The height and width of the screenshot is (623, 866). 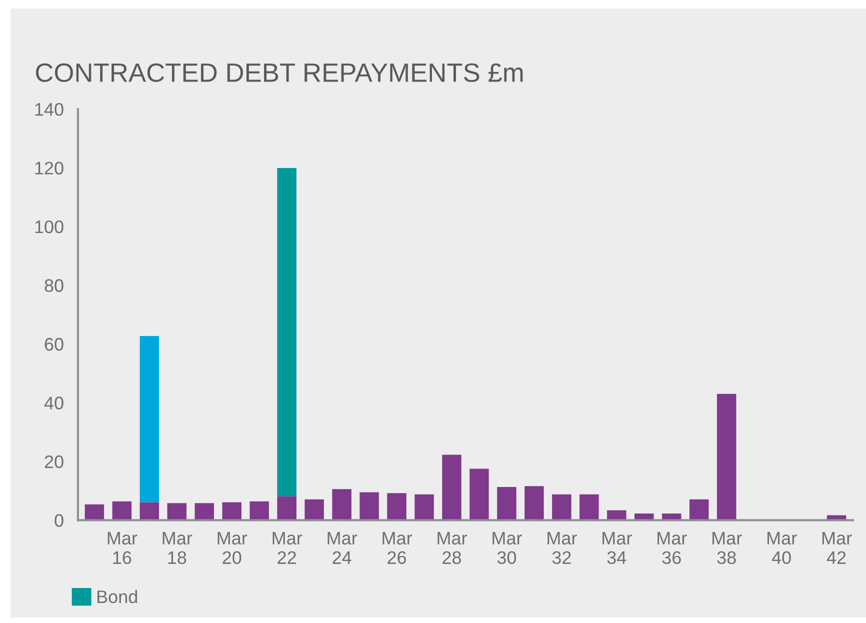 I want to click on x-tick-label: Mar 38, so click(x=727, y=548).